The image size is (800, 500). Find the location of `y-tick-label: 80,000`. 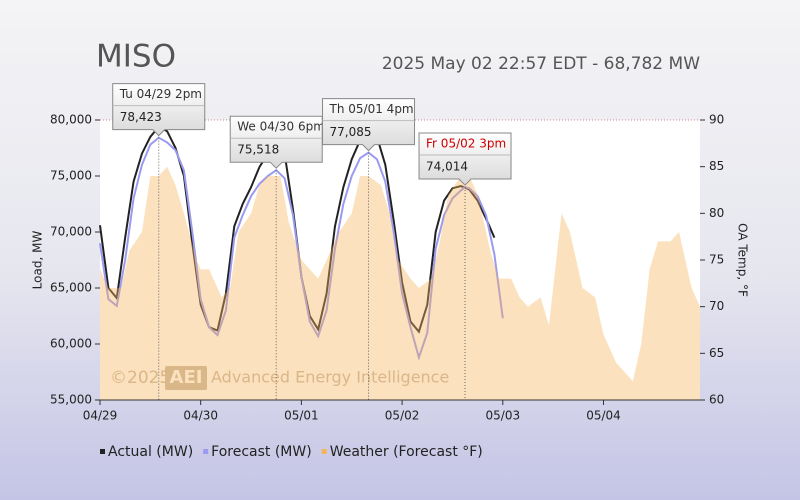

y-tick-label: 80,000 is located at coordinates (71, 120).